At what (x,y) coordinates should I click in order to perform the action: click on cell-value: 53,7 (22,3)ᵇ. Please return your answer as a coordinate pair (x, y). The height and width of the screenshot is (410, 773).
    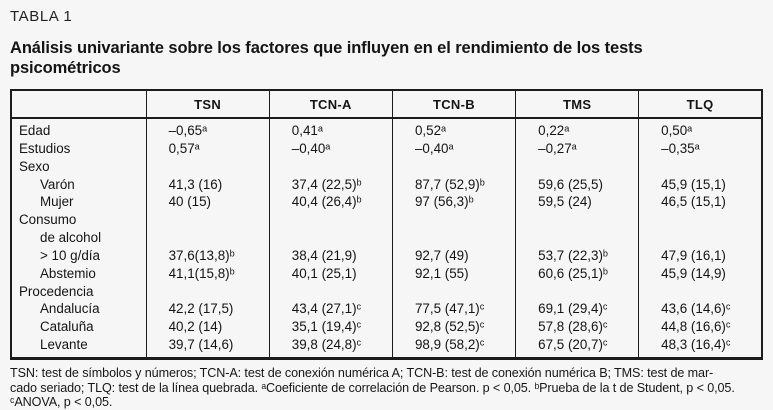
    Looking at the image, I should click on (577, 255).